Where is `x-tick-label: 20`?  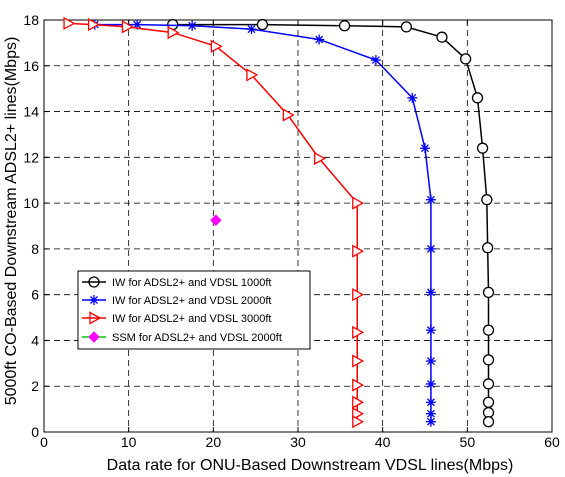 x-tick-label: 20 is located at coordinates (214, 442).